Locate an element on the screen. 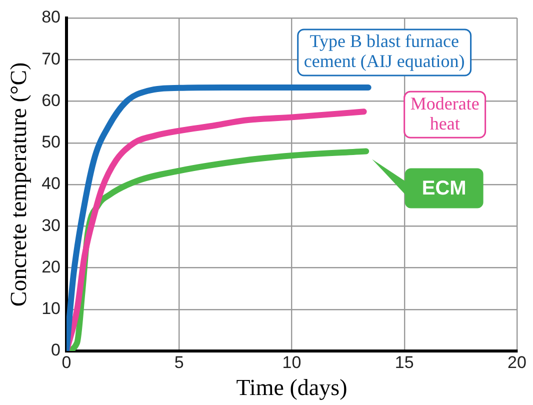 This screenshot has height=405, width=533. x-tick-label: 10 is located at coordinates (292, 362).